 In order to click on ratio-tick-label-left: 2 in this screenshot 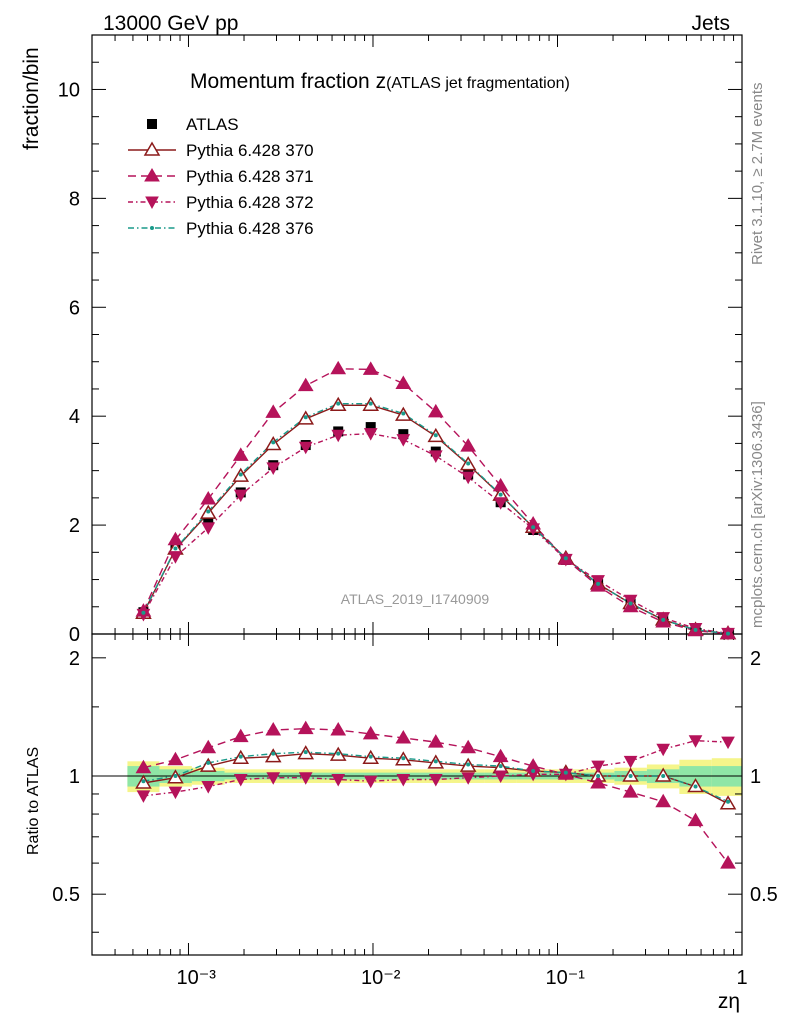, I will do `click(74, 659)`.